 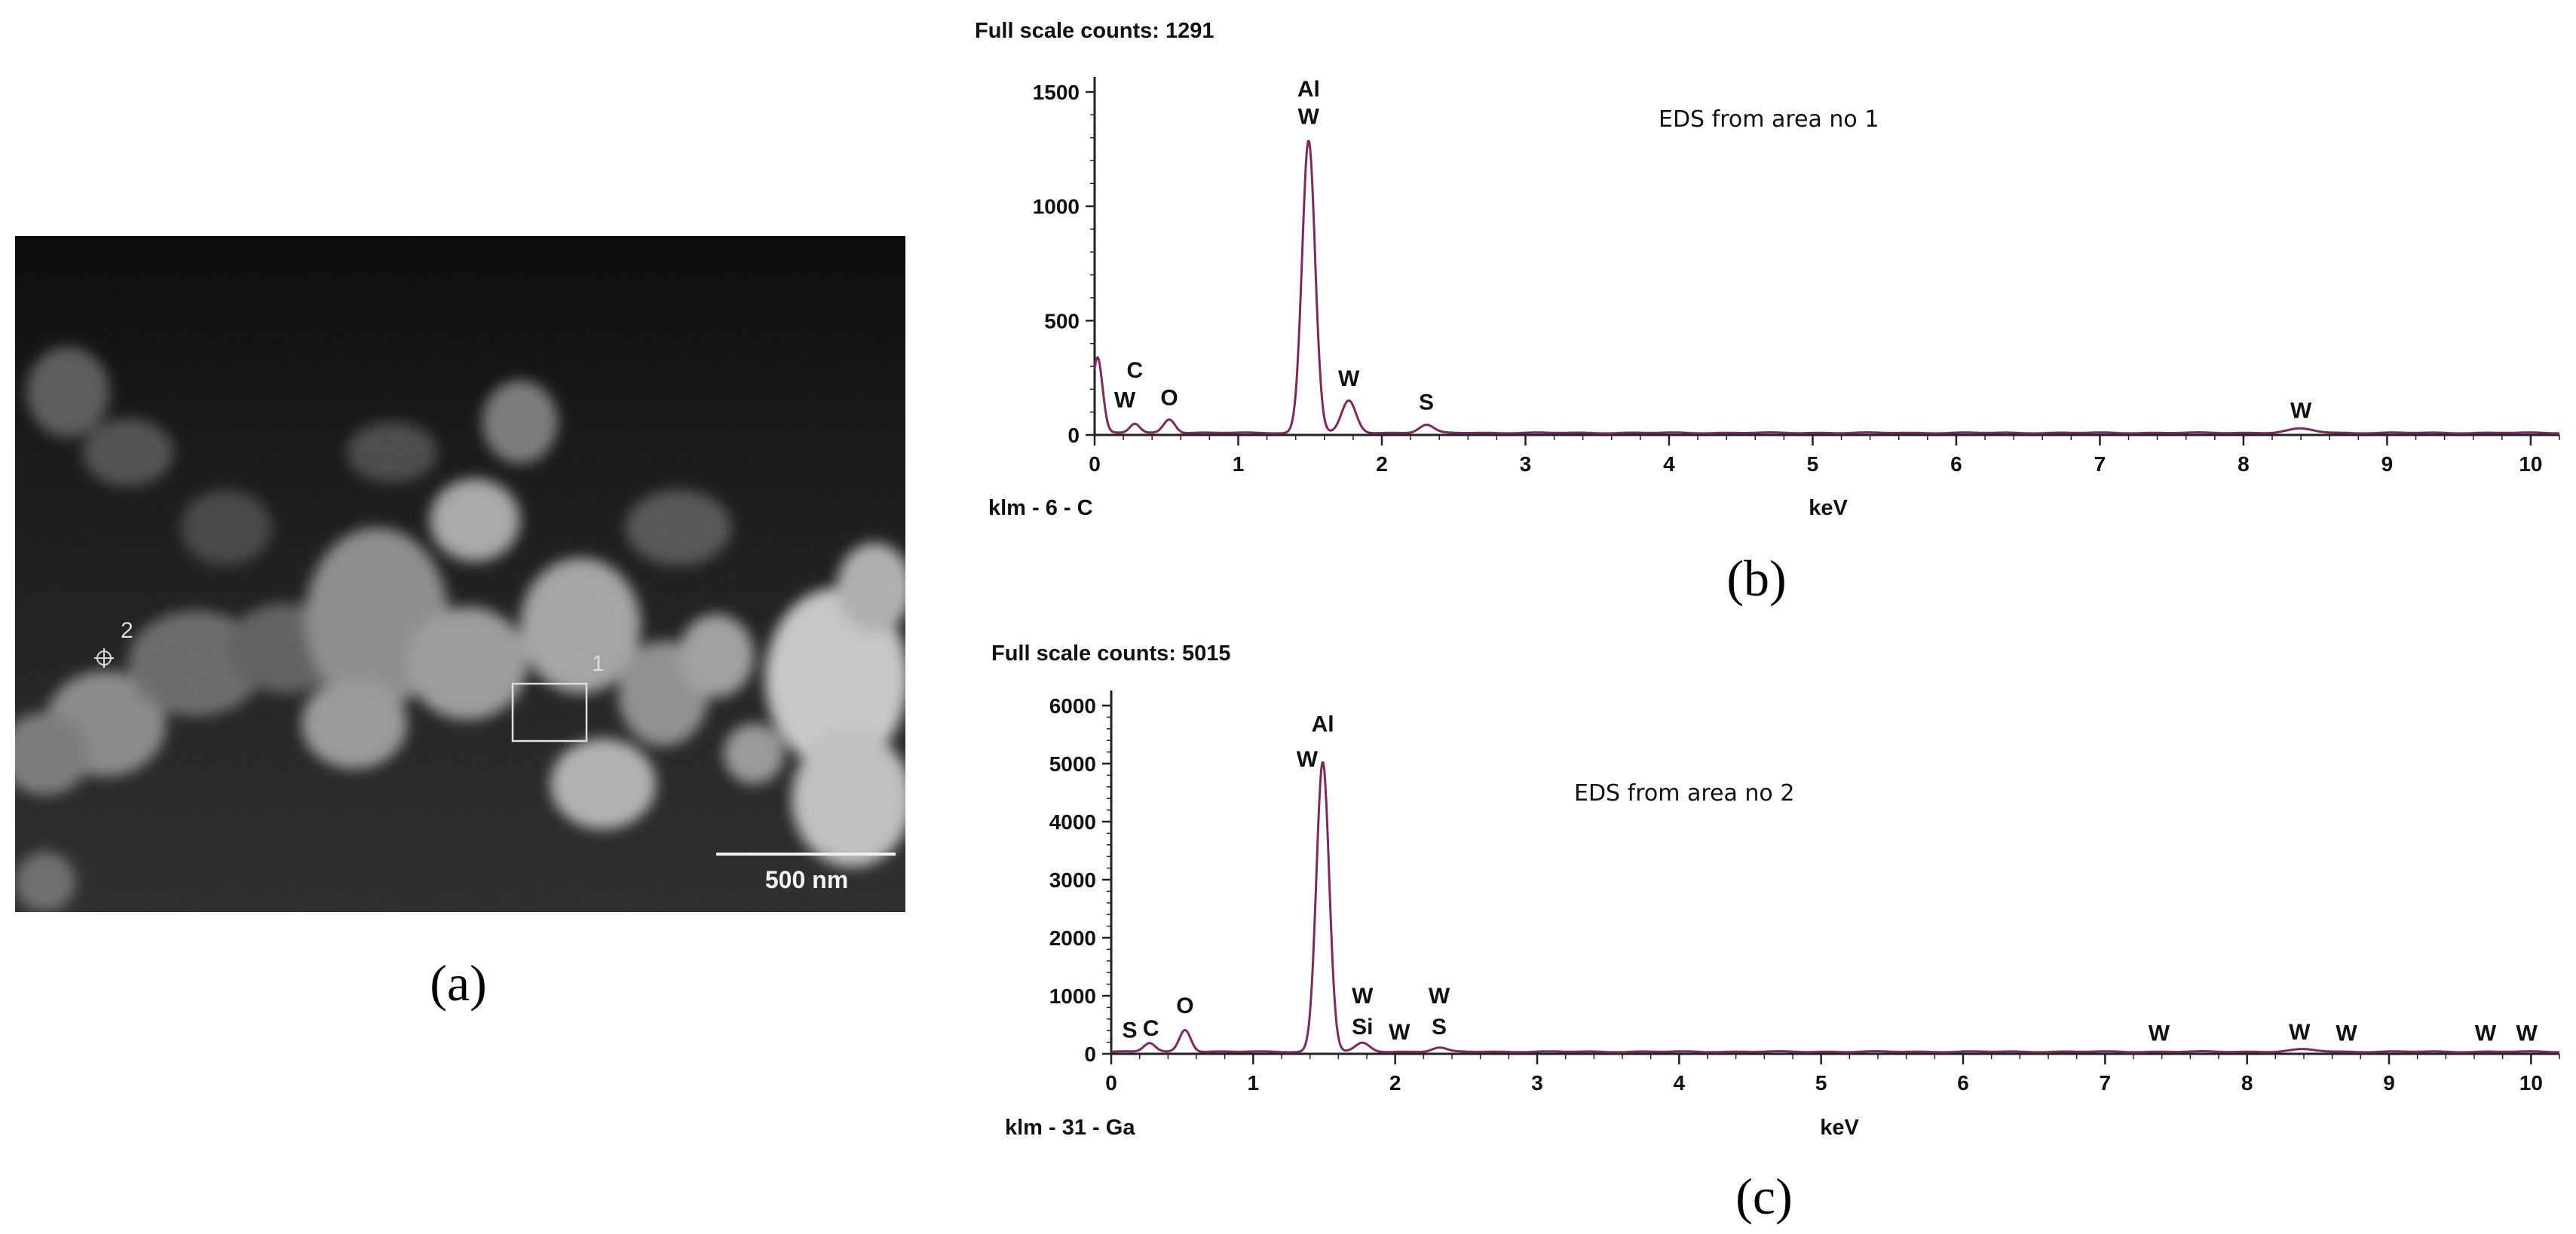 I want to click on chart-title: Full scale counts: 5015, so click(x=1111, y=653).